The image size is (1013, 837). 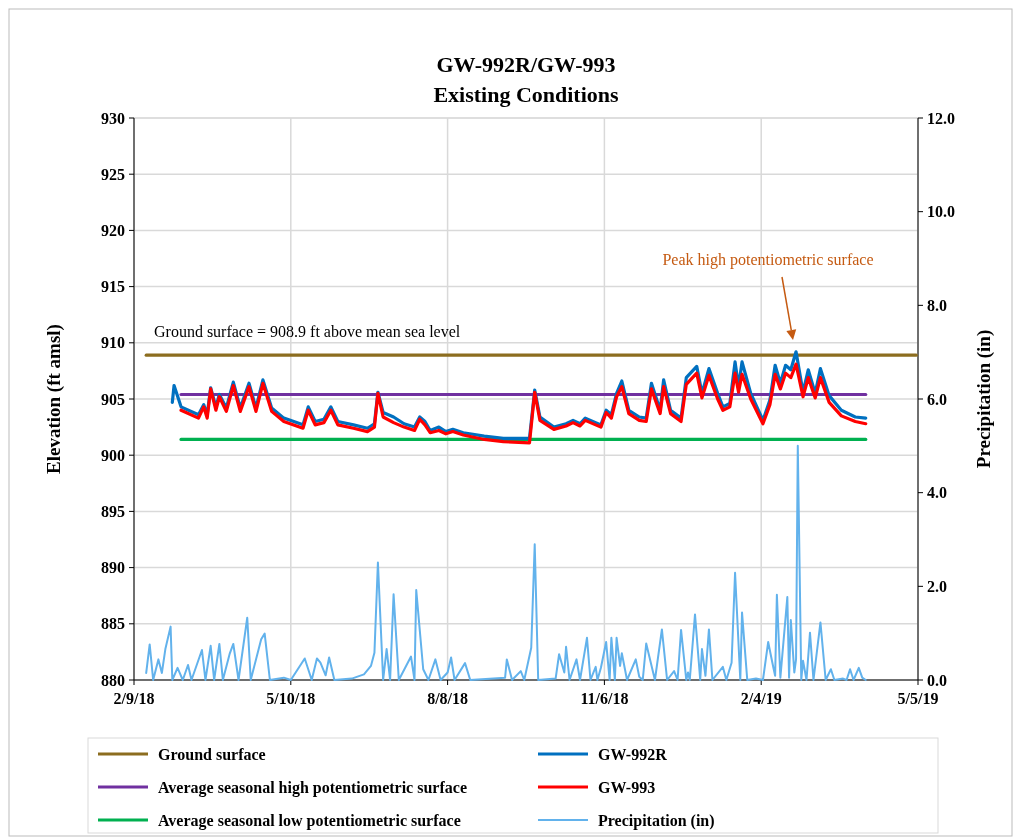 What do you see at coordinates (113, 399) in the screenshot?
I see `y-tick-label: 905` at bounding box center [113, 399].